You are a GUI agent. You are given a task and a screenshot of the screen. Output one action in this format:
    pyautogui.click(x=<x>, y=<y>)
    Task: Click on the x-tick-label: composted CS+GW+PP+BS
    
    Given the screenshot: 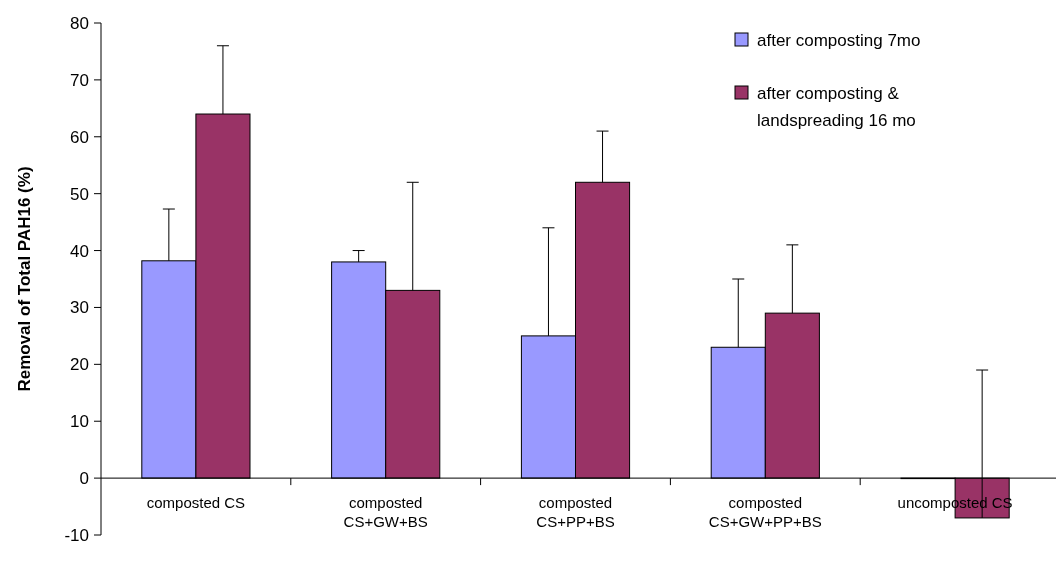 What is the action you would take?
    pyautogui.click(x=765, y=512)
    